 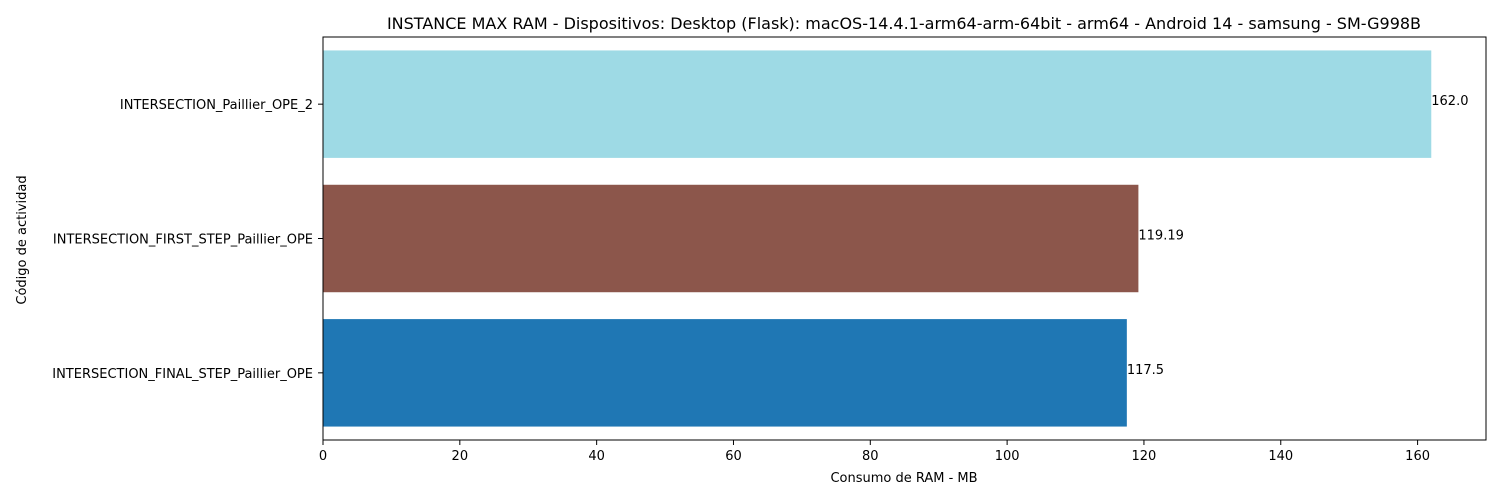 I want to click on bar-value-label: 117.5, so click(x=1145, y=370).